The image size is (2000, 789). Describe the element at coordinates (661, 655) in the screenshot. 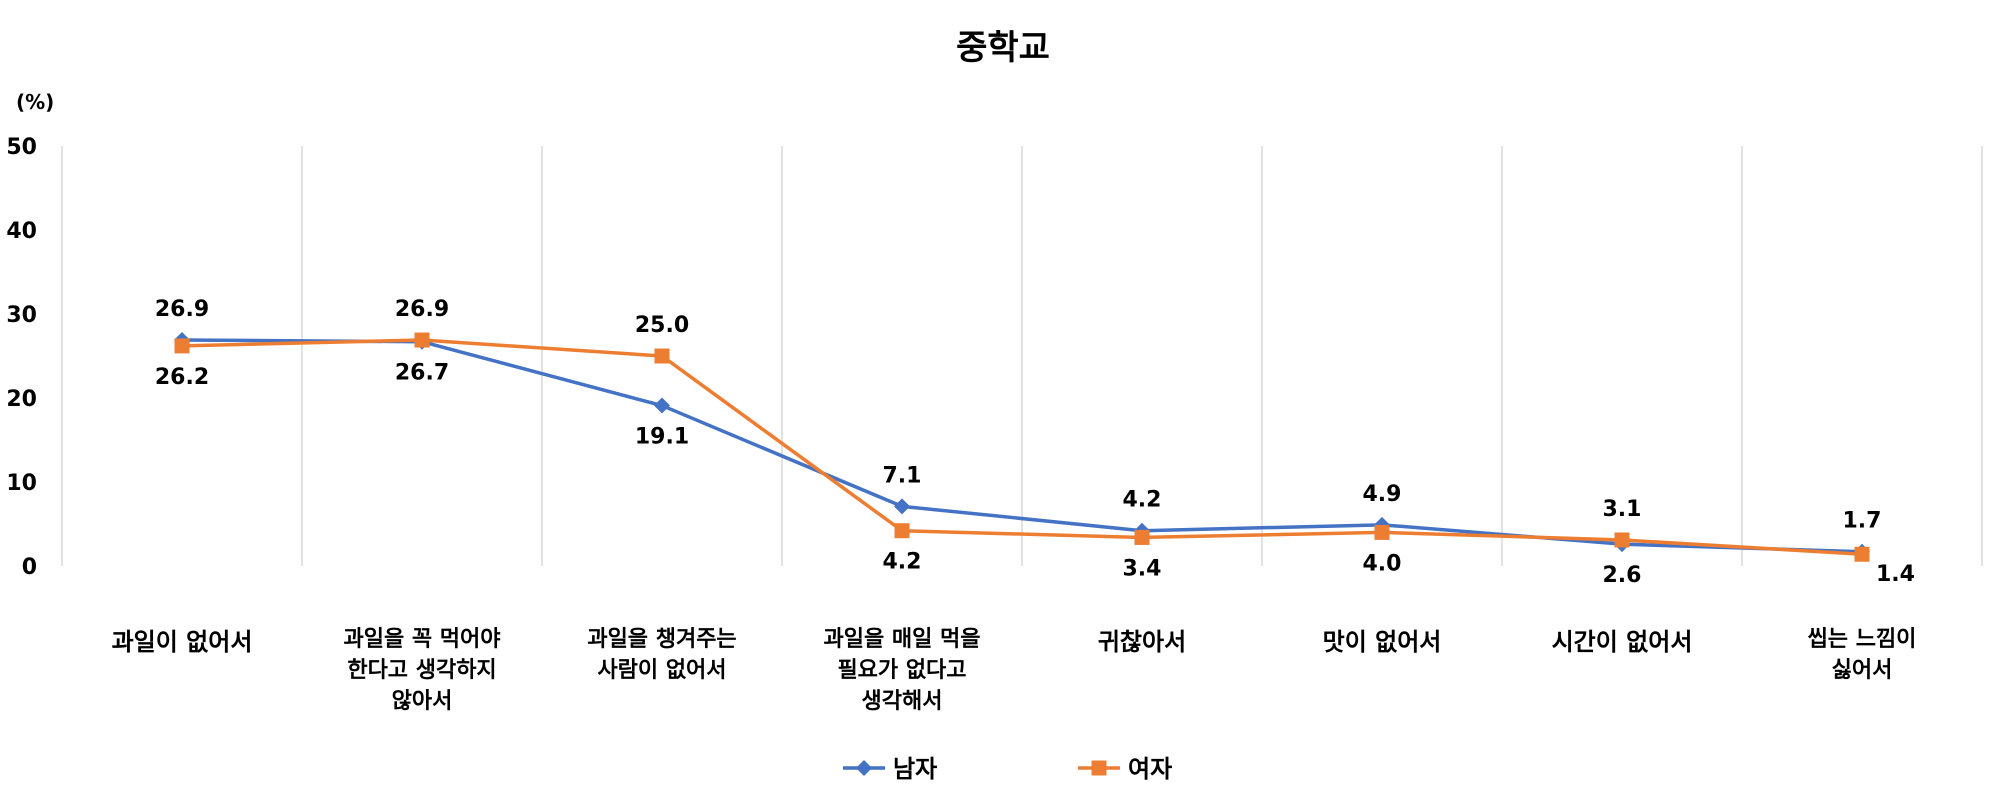

I see `x-category-label: 과일을 챙겨주는 사람이 없어서` at that location.